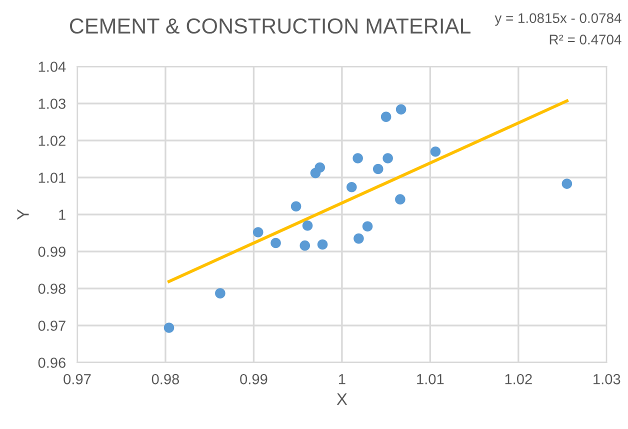  I want to click on x-tick-label: 1, so click(342, 379).